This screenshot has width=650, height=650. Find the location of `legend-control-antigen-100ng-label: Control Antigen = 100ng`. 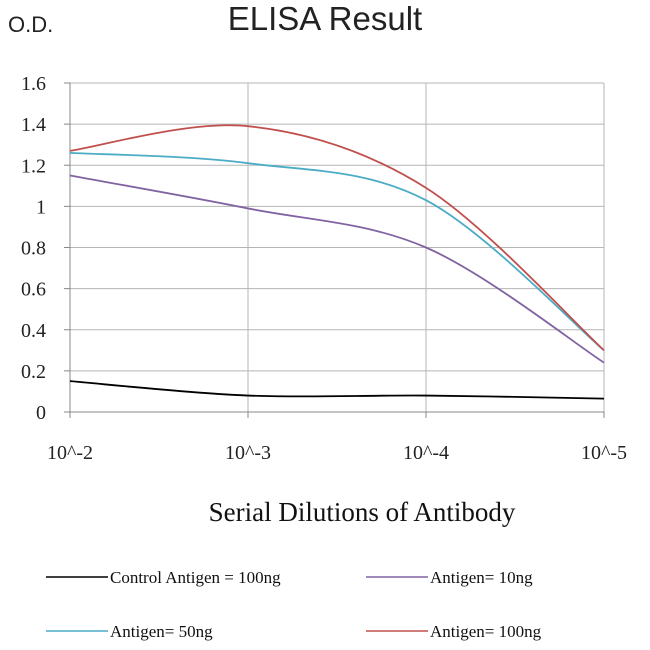

legend-control-antigen-100ng-label: Control Antigen = 100ng is located at coordinates (195, 577).